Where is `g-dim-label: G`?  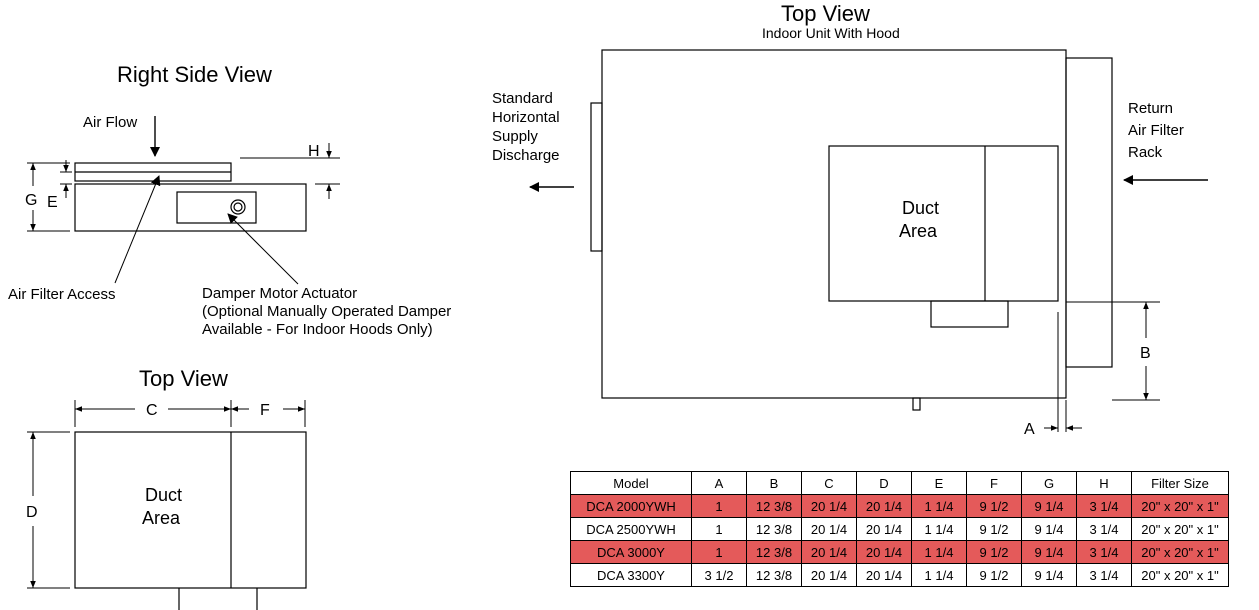
g-dim-label: G is located at coordinates (31, 200).